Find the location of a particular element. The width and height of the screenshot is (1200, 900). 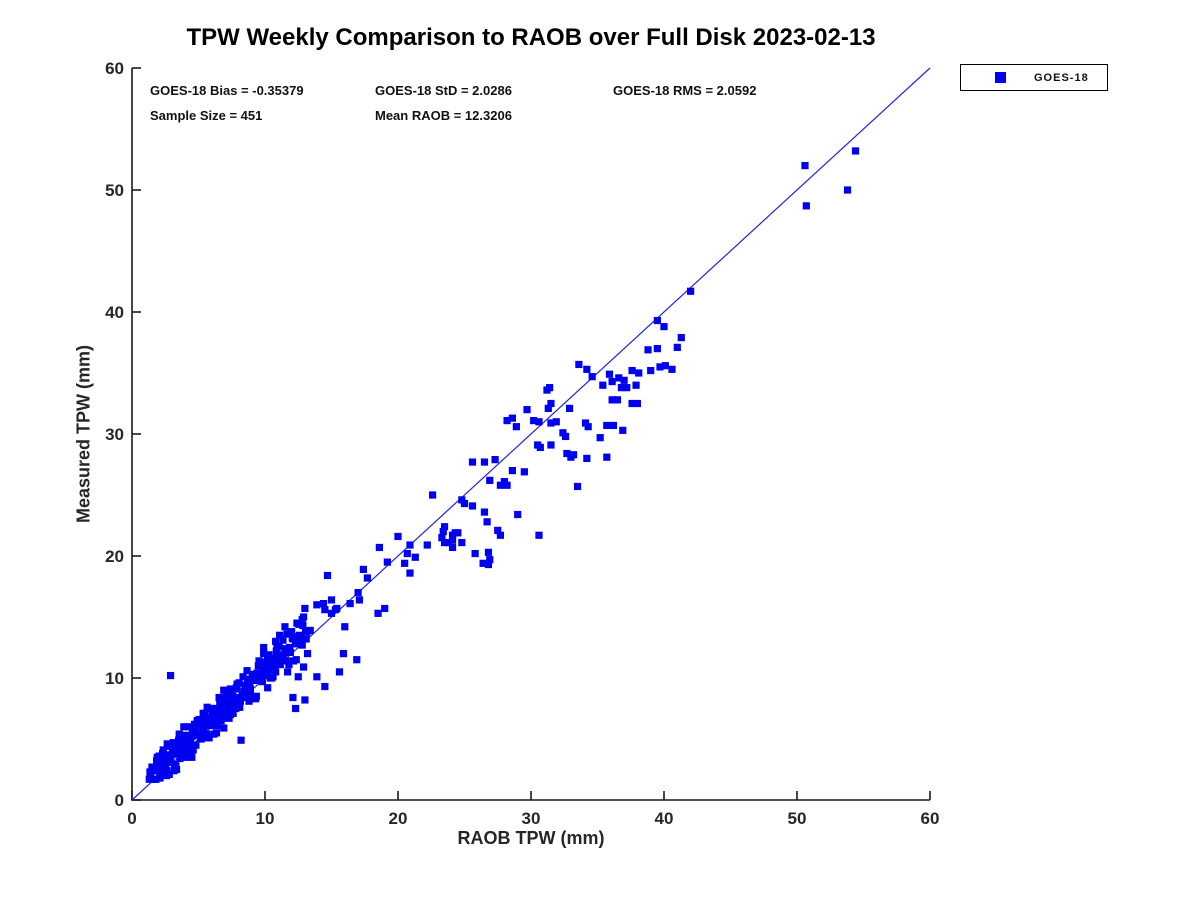

y-tick-label: 50 is located at coordinates (114, 190).